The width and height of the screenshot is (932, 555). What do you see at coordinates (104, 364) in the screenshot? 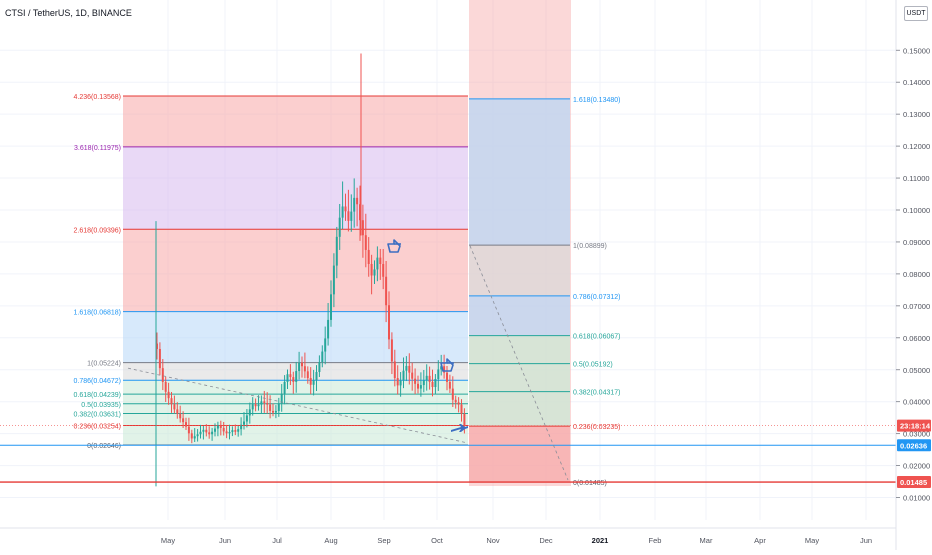
I see `fib-level-label: 1(0.05224)` at bounding box center [104, 364].